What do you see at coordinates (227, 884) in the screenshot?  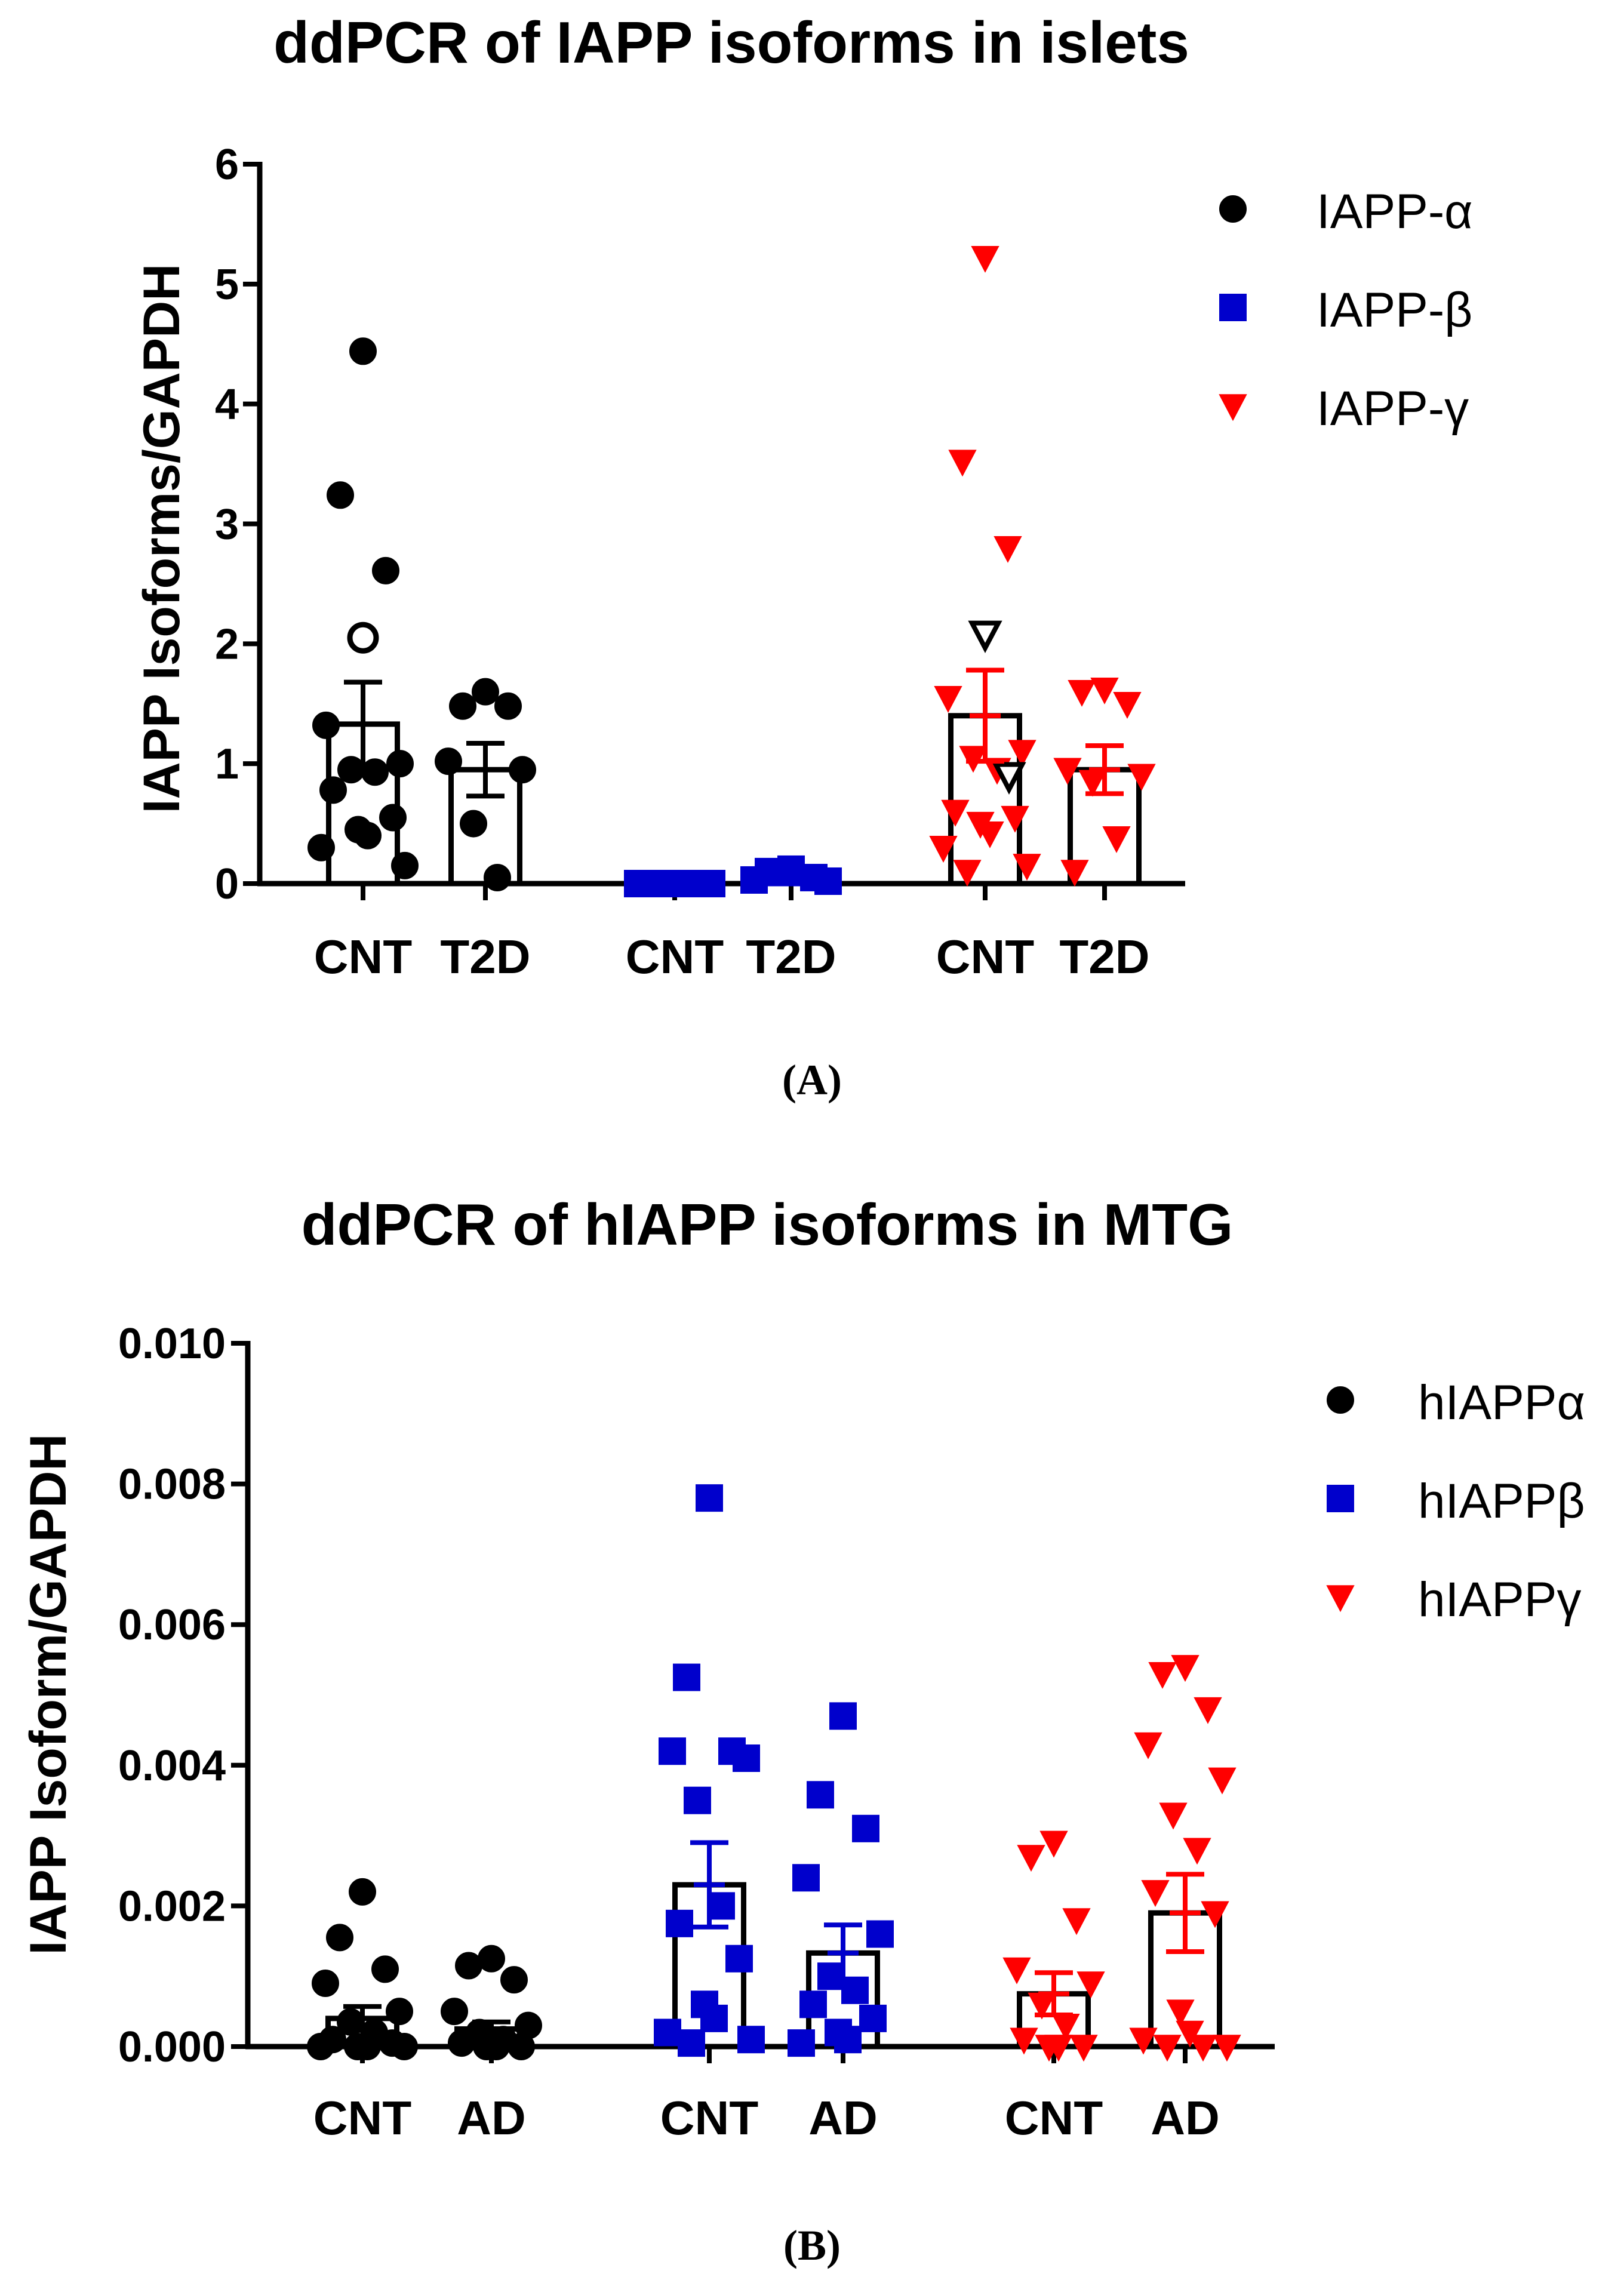 I see `panel-a-y-tick-label: 0` at bounding box center [227, 884].